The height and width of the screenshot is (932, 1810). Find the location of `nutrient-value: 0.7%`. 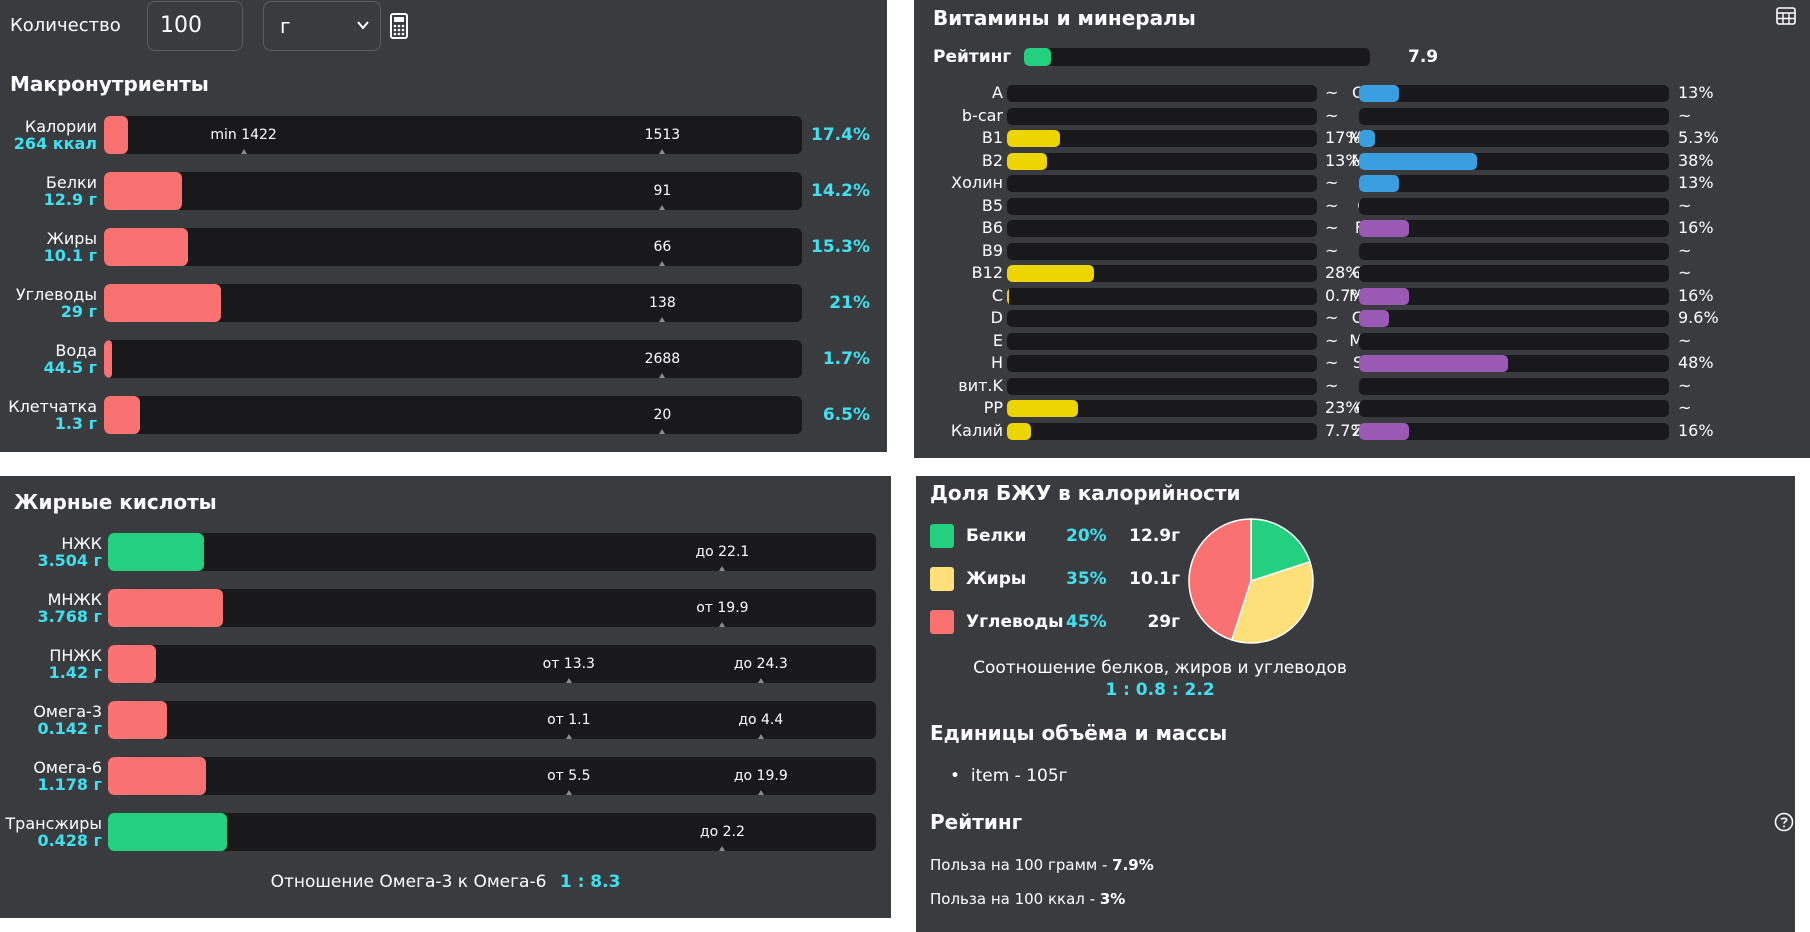

nutrient-value: 0.7% is located at coordinates (1345, 295).